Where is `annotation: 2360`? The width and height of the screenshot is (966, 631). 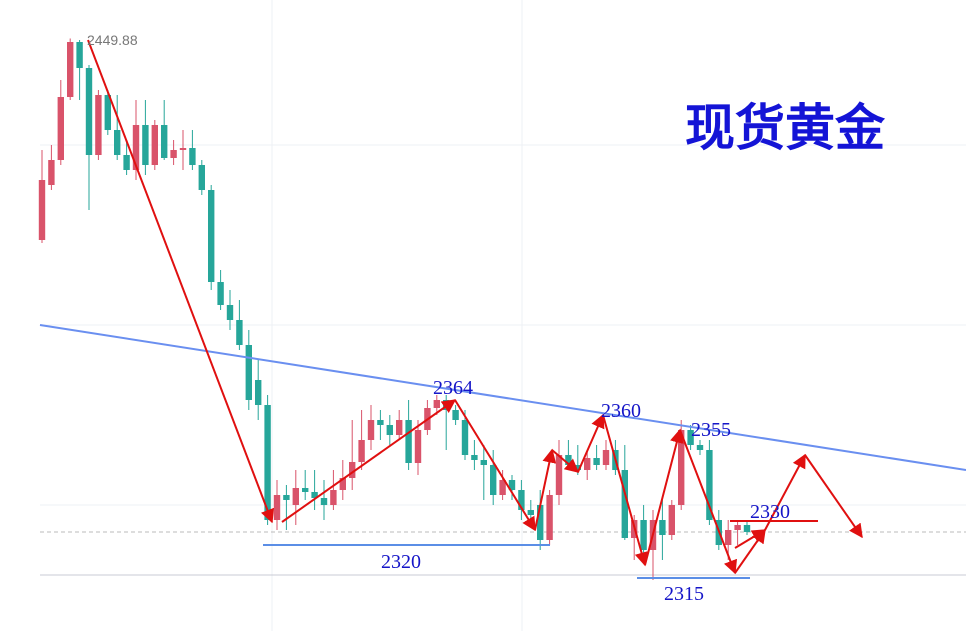 annotation: 2360 is located at coordinates (621, 411).